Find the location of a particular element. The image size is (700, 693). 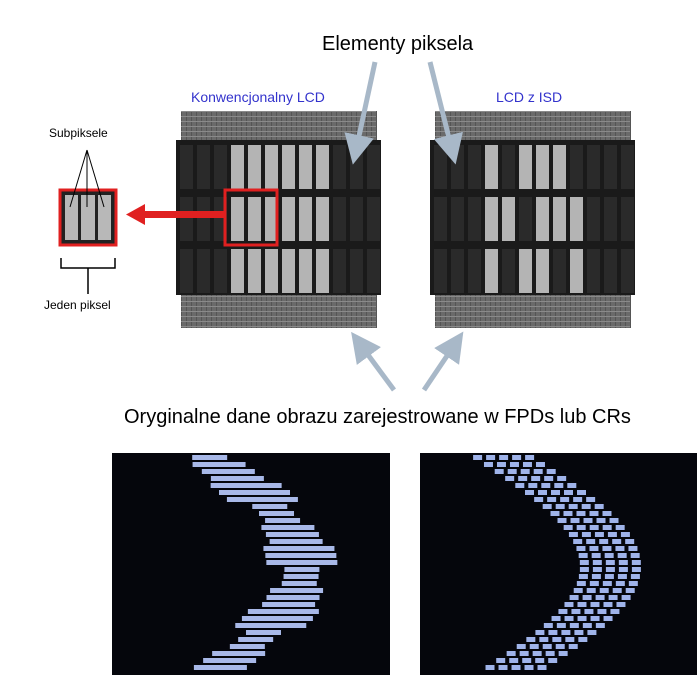

conventional-lcd-label: Konwencjonalny LCD is located at coordinates (258, 97).